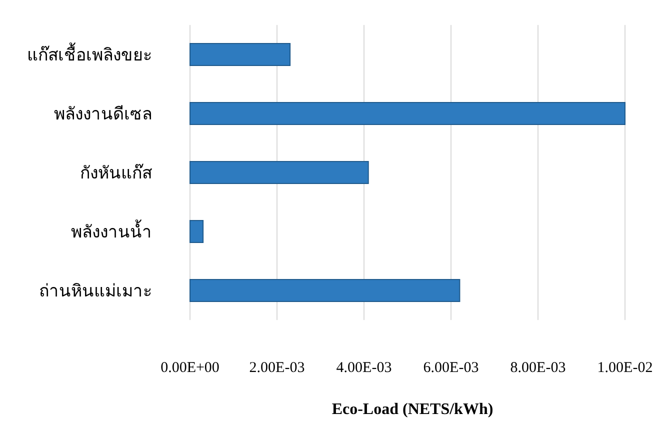  I want to click on y-tick-label: ถ่านหินแม่เมาะ, so click(95, 292).